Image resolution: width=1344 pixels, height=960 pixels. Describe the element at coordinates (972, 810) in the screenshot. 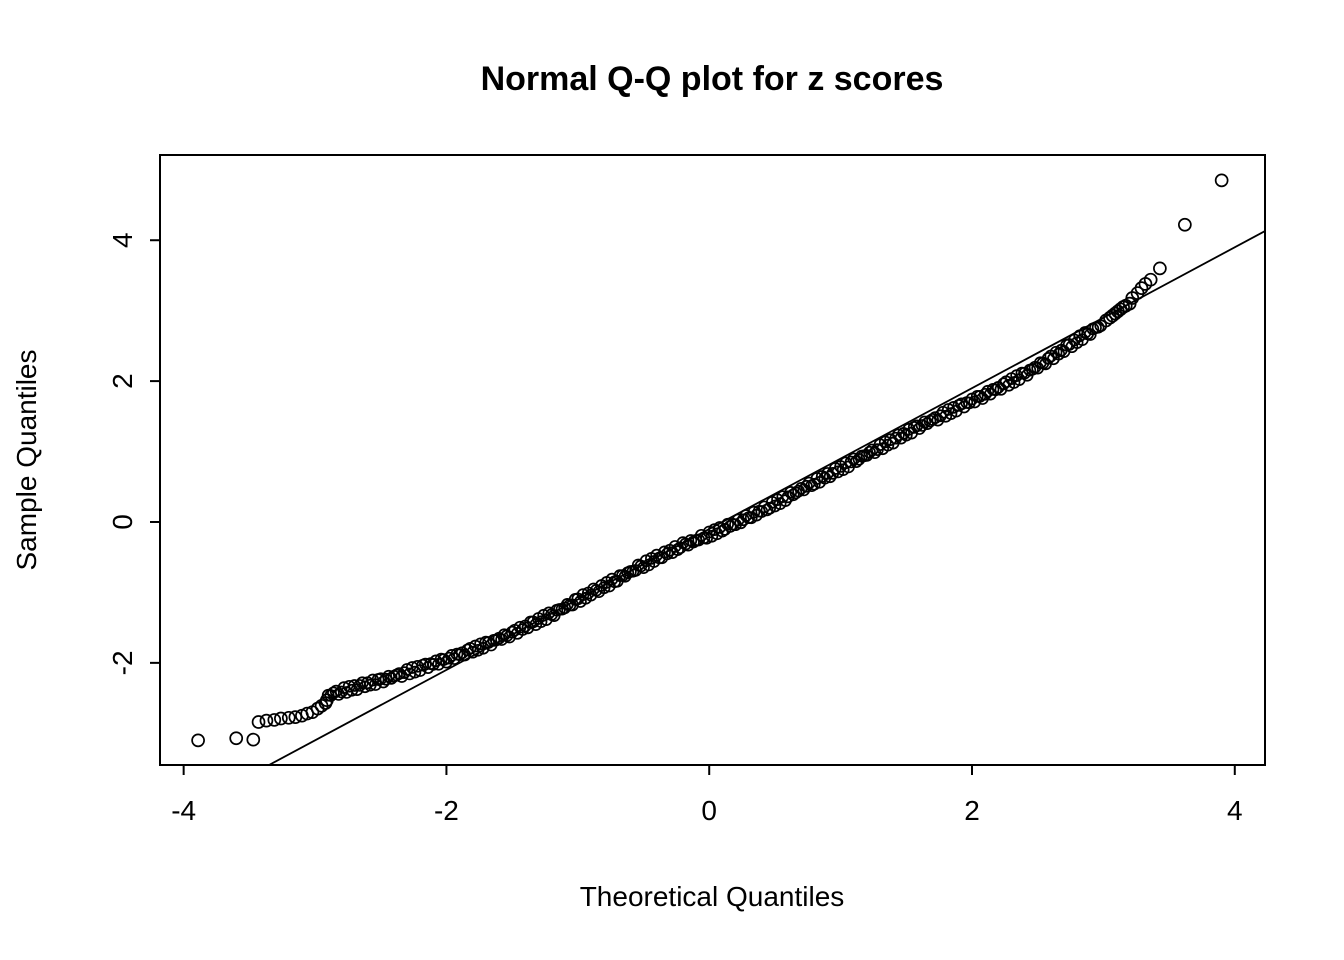

I see `x-tick-label: 2` at that location.